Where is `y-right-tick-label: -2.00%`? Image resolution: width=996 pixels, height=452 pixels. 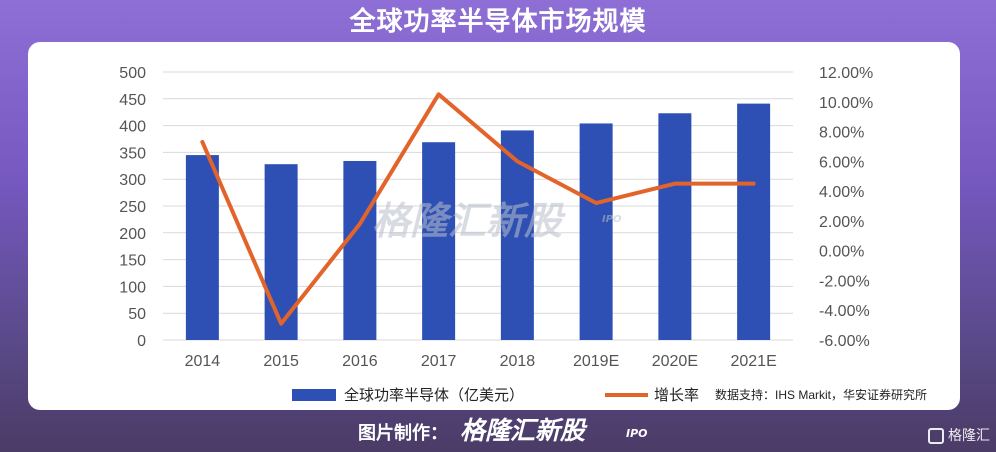 y-right-tick-label: -2.00% is located at coordinates (844, 281).